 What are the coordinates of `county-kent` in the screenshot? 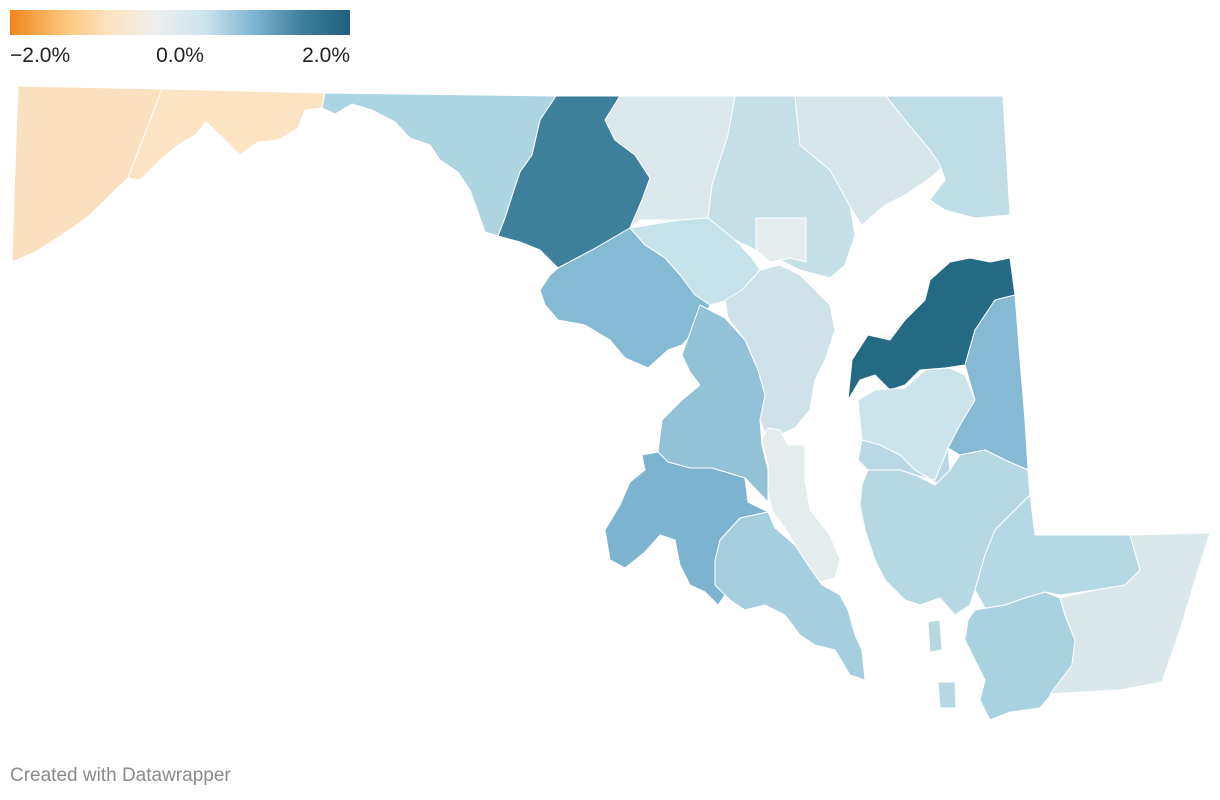 It's located at (931, 329).